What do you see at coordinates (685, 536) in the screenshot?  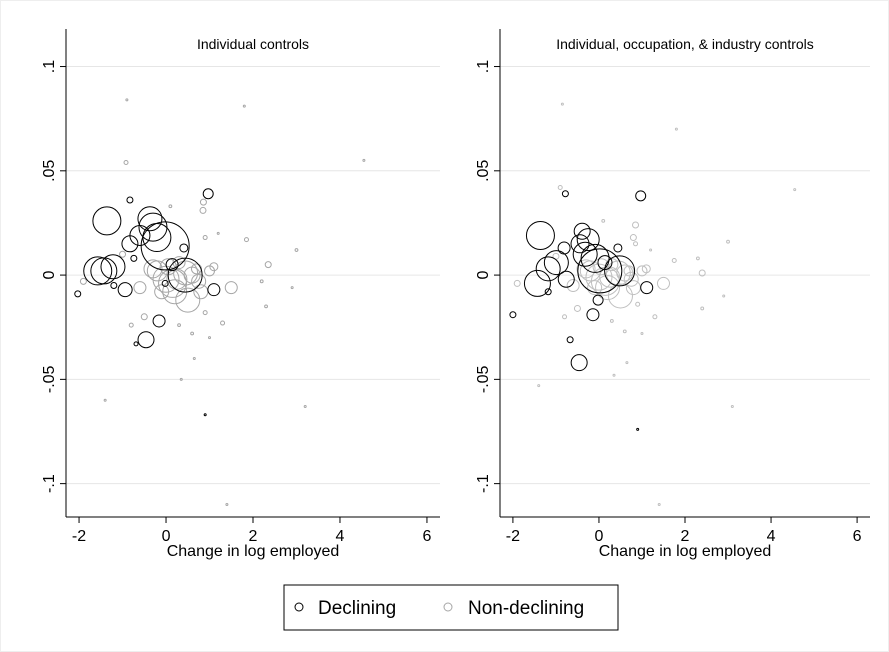 I see `x-tick-label: 2` at bounding box center [685, 536].